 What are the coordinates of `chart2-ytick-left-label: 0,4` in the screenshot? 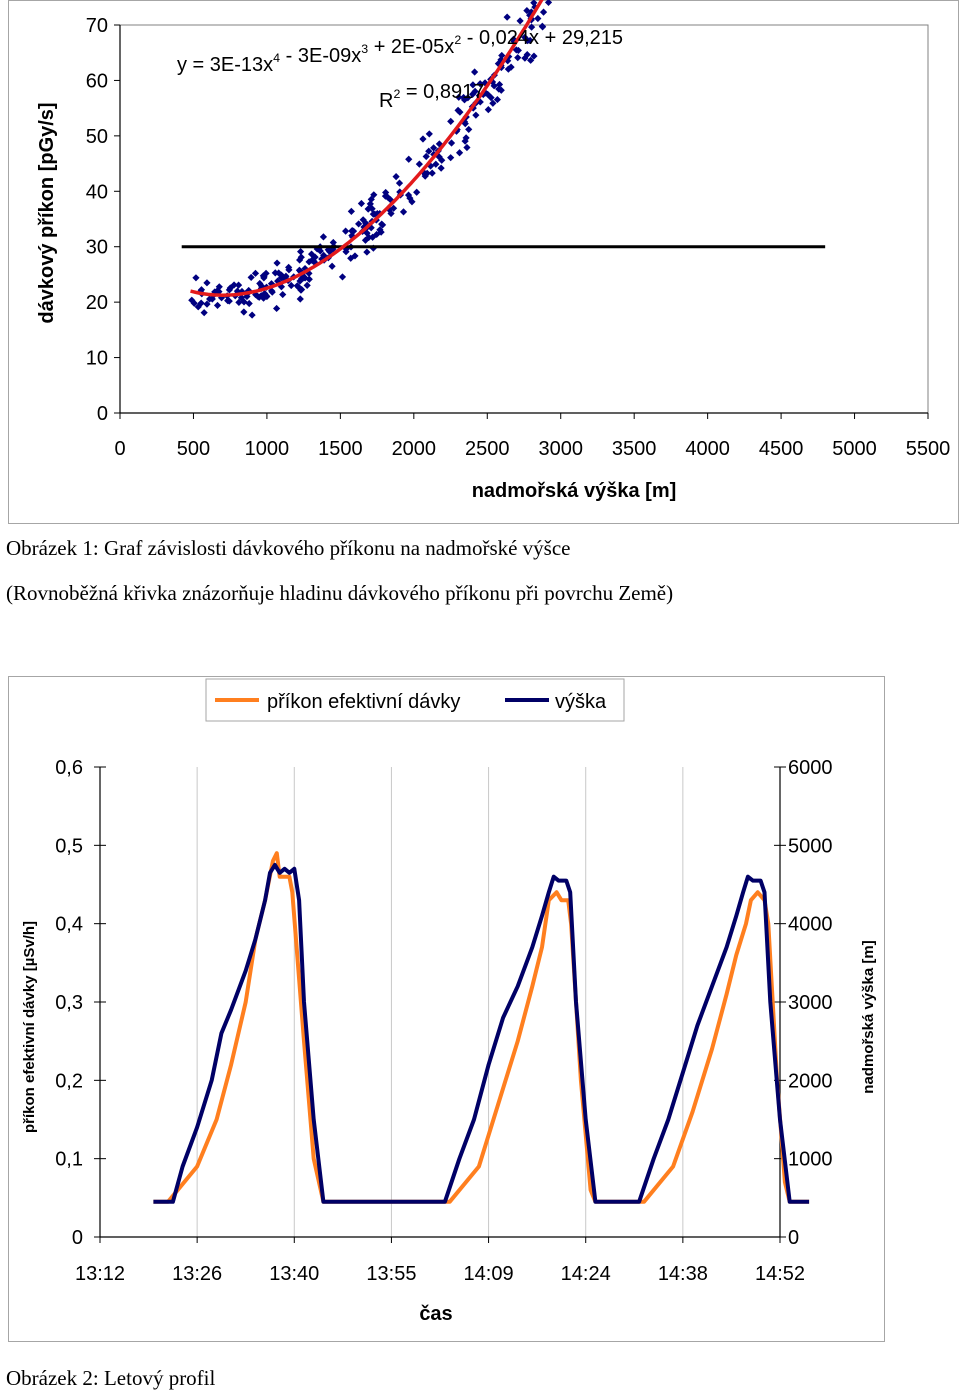 It's located at (69, 925).